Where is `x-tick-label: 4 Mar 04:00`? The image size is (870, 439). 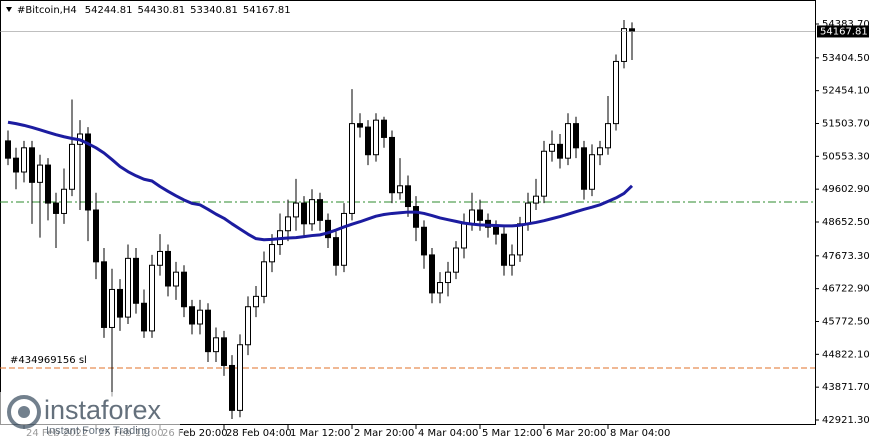 x-tick-label: 4 Mar 04:00 is located at coordinates (448, 433).